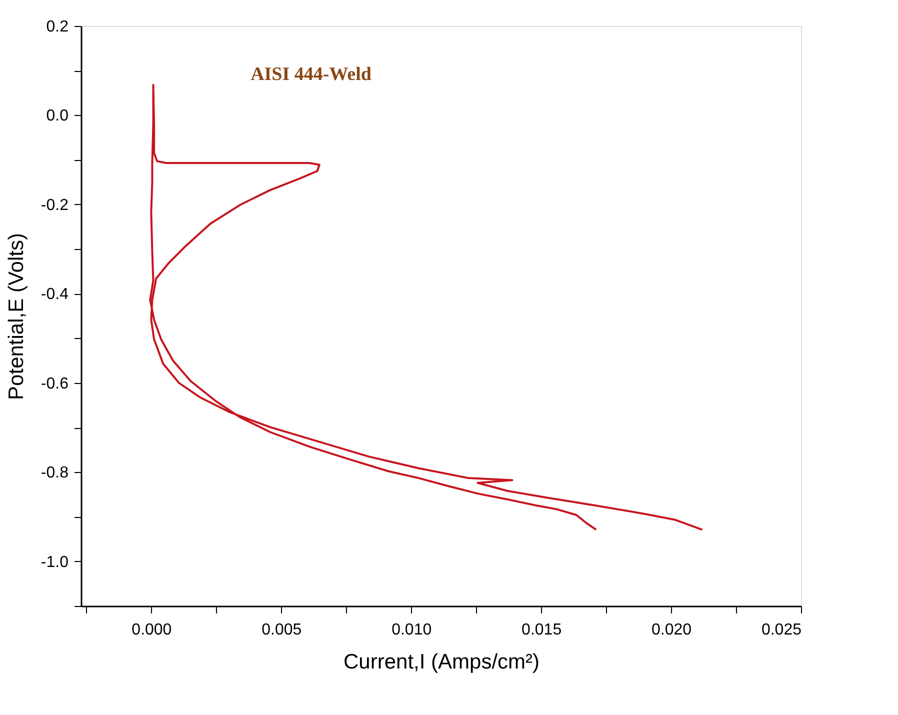  I want to click on y-axis-title: Potential,E (Volts), so click(16, 316).